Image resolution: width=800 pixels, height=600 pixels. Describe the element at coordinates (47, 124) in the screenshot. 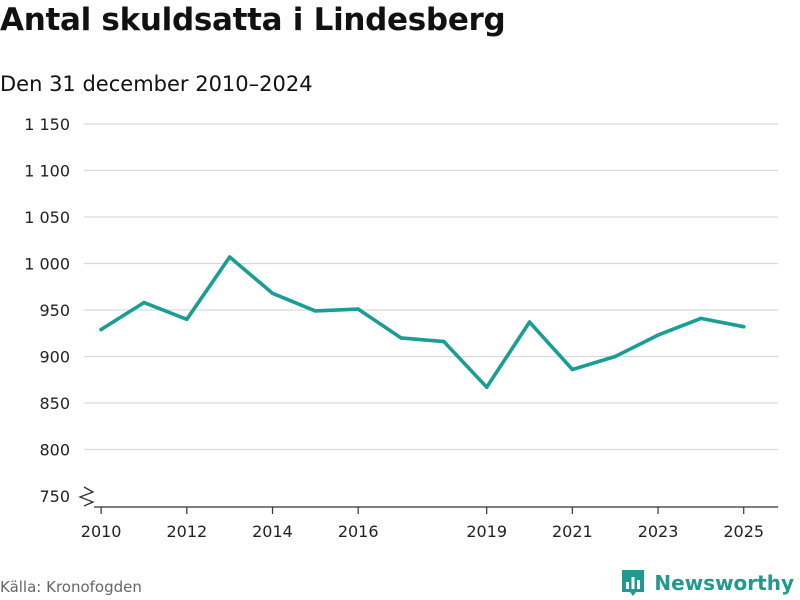

I see `y-tick-label: 1 150` at that location.